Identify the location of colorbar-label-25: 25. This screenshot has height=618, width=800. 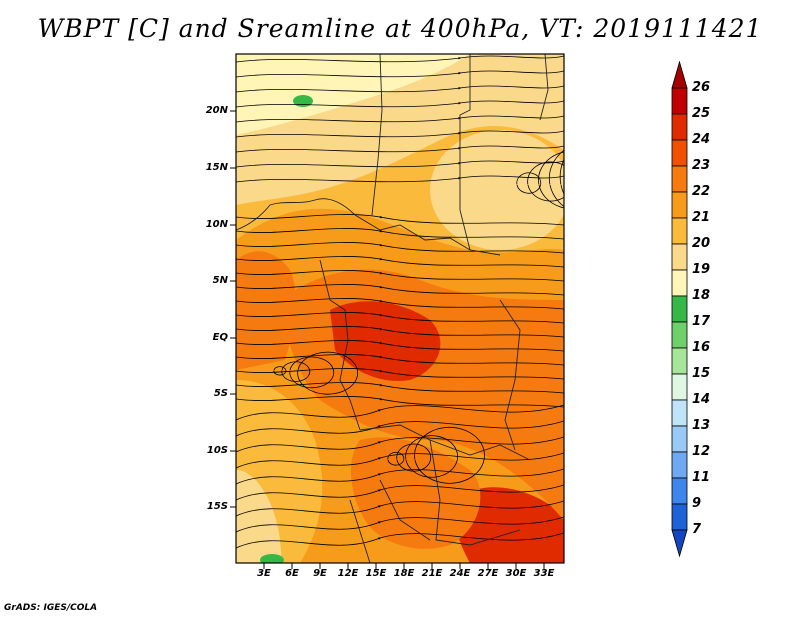
(701, 113).